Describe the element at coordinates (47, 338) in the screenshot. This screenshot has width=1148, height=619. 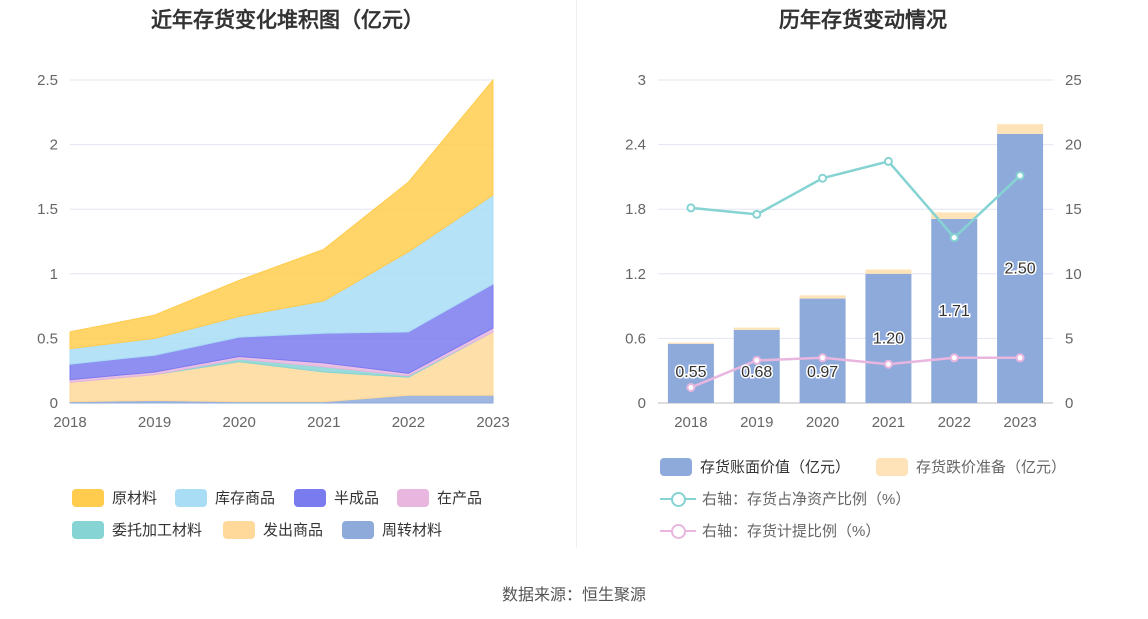
I see `left-y-tick-label: 0.5` at that location.